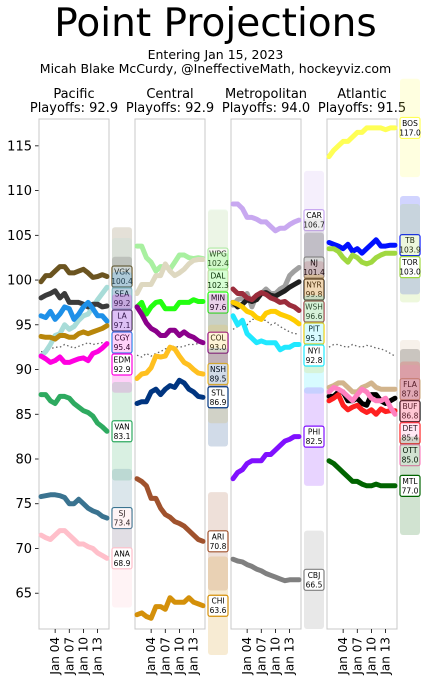 This screenshot has height=680, width=431. Describe the element at coordinates (410, 490) in the screenshot. I see `team-projection-value: 77.0` at that location.